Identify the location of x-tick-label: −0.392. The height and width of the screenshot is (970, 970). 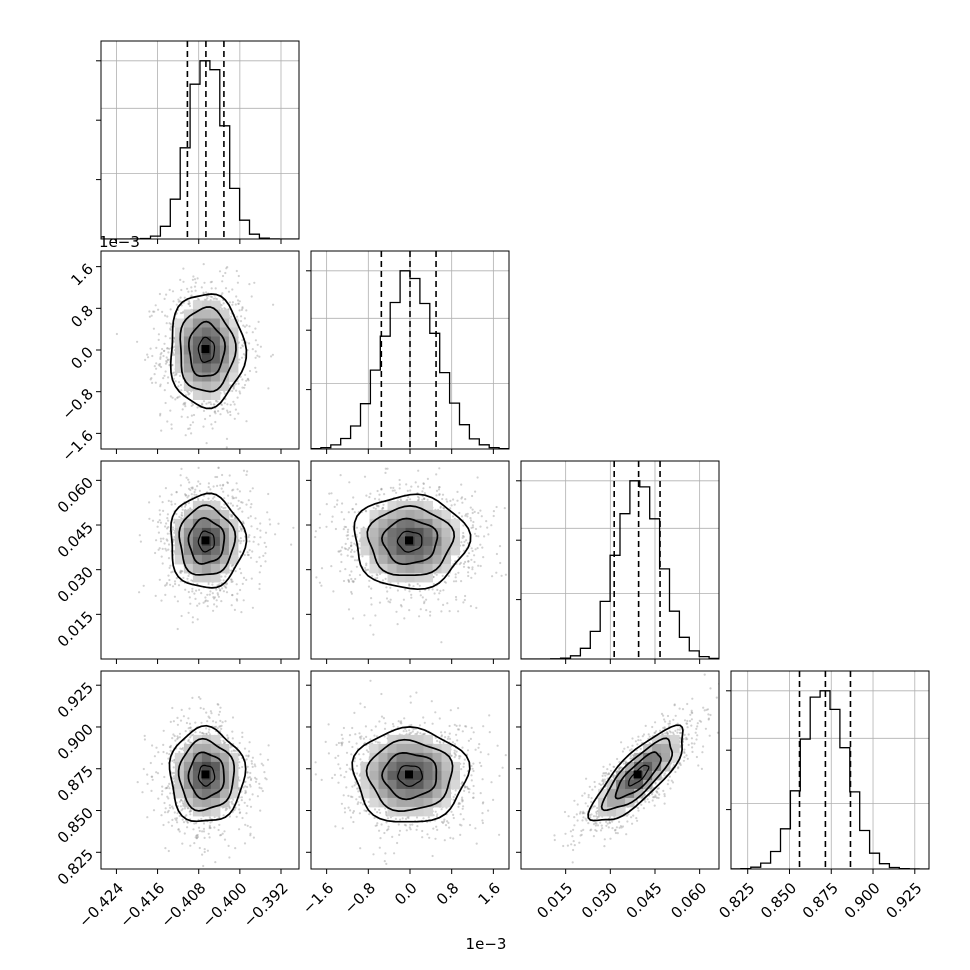
(266, 905).